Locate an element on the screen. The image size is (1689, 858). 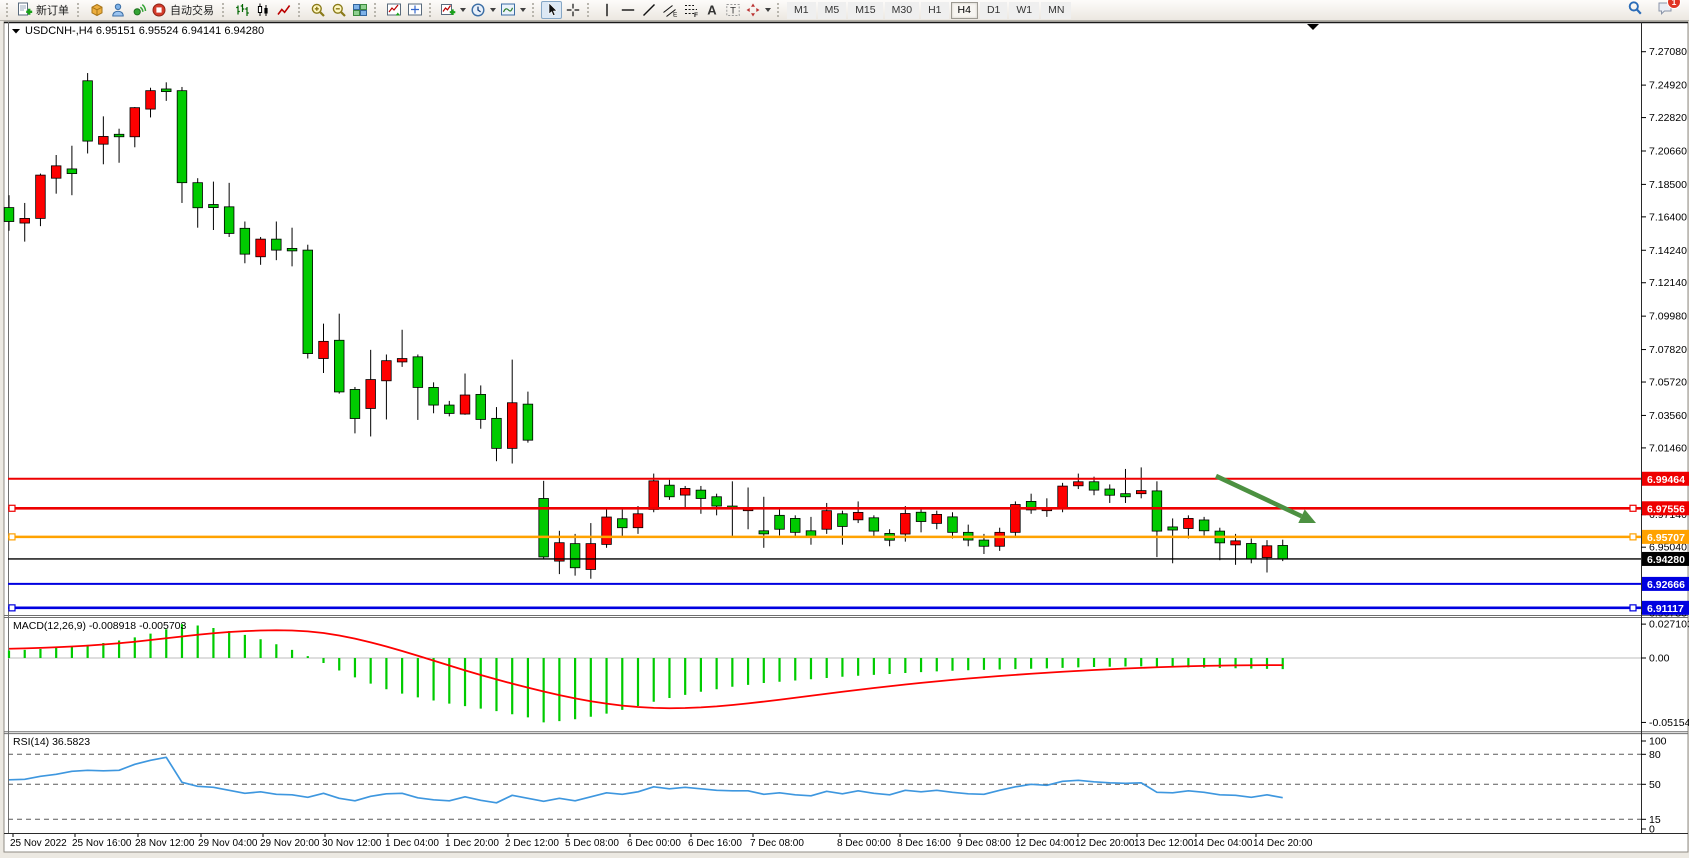
timeframe-h1-button: H1 is located at coordinates (935, 10).